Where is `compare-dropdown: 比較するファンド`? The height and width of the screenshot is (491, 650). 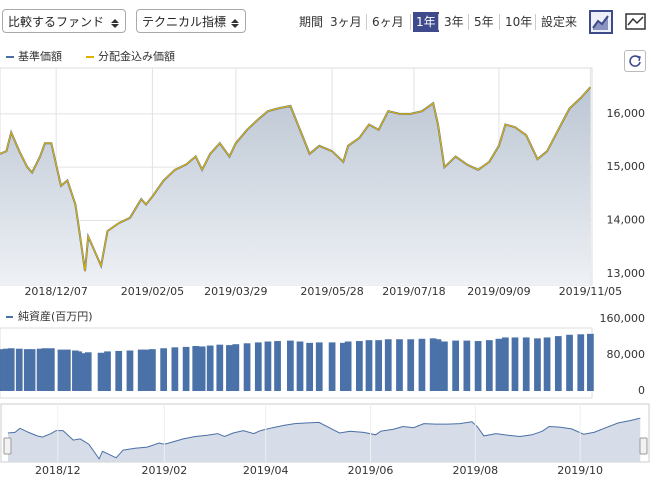
compare-dropdown: 比較するファンド is located at coordinates (64, 21).